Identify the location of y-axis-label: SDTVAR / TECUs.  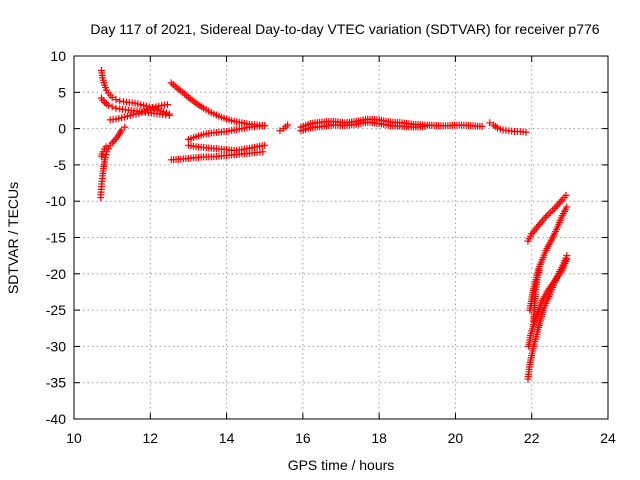
(13, 238).